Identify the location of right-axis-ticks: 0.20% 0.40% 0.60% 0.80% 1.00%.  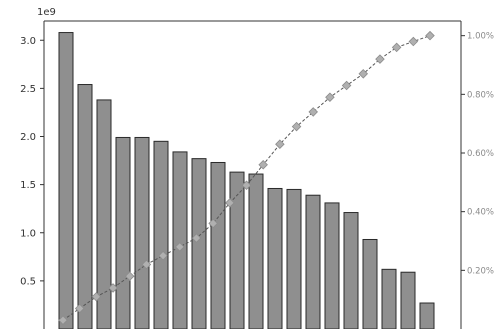
(477, 154).